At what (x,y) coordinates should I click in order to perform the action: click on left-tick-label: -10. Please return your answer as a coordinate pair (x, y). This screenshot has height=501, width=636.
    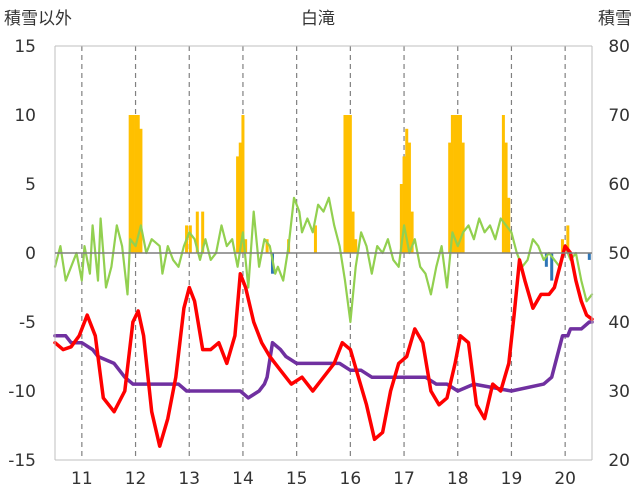
    Looking at the image, I should click on (22, 392).